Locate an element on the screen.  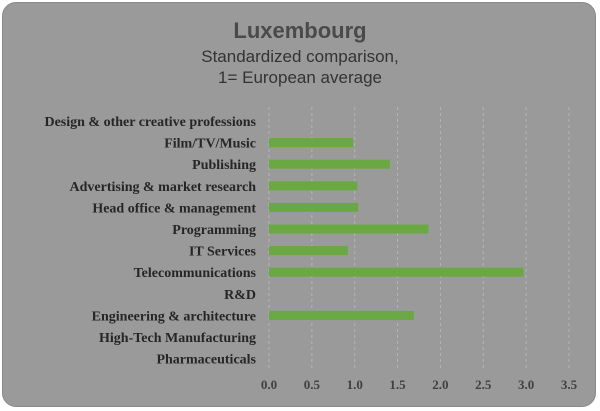
x-tick-label: 3.0 is located at coordinates (526, 384).